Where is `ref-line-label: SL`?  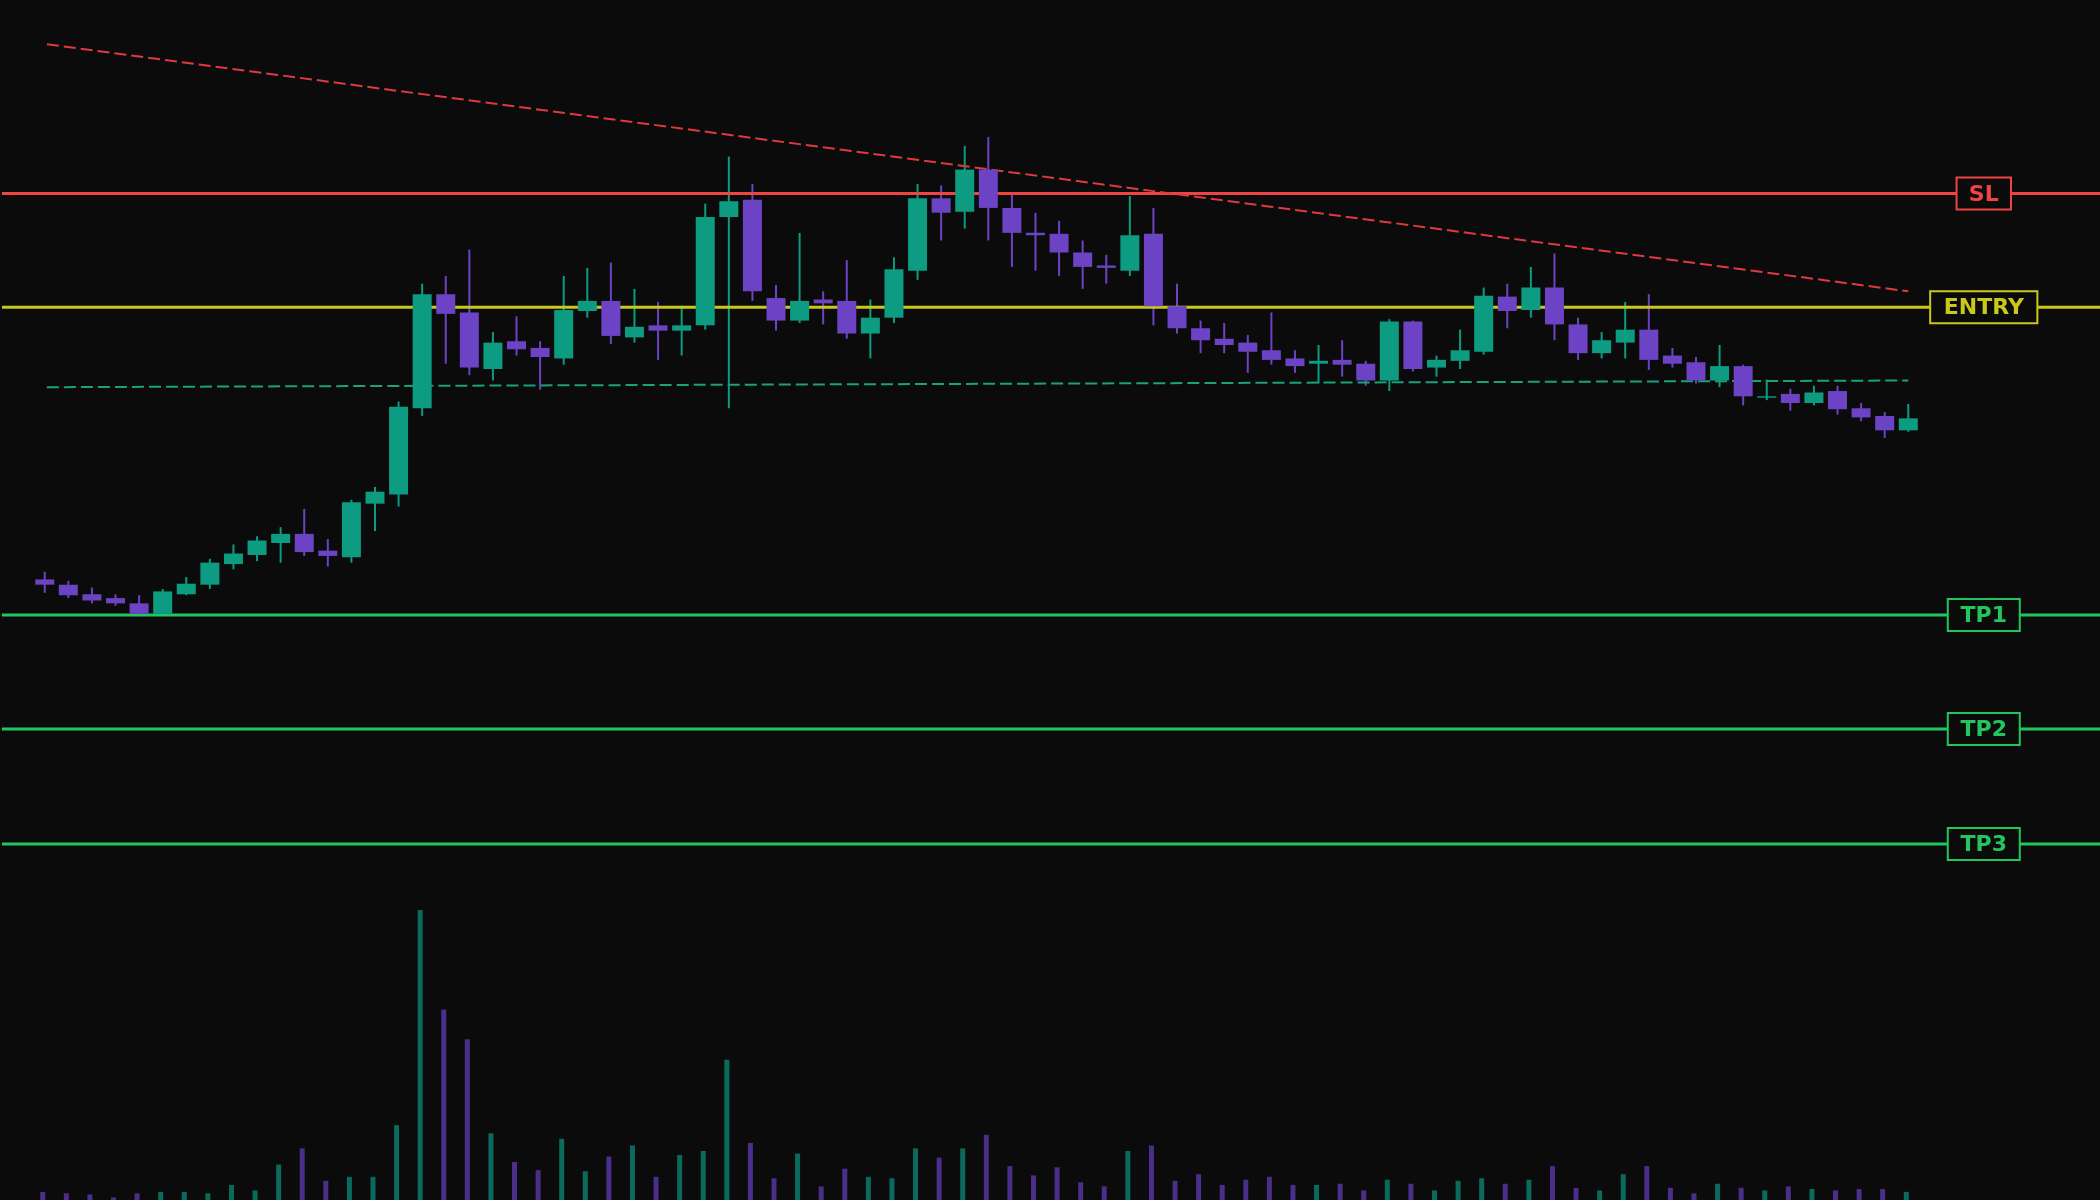 ref-line-label: SL is located at coordinates (1983, 193).